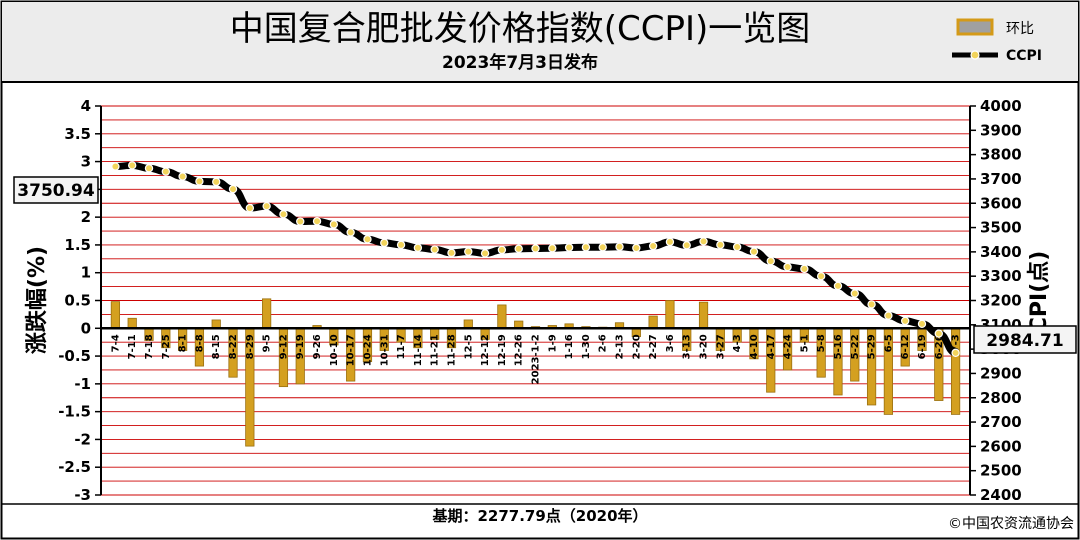 This screenshot has height=540, width=1080. Describe the element at coordinates (956, 343) in the screenshot. I see `x-tick-label: 7-3` at that location.